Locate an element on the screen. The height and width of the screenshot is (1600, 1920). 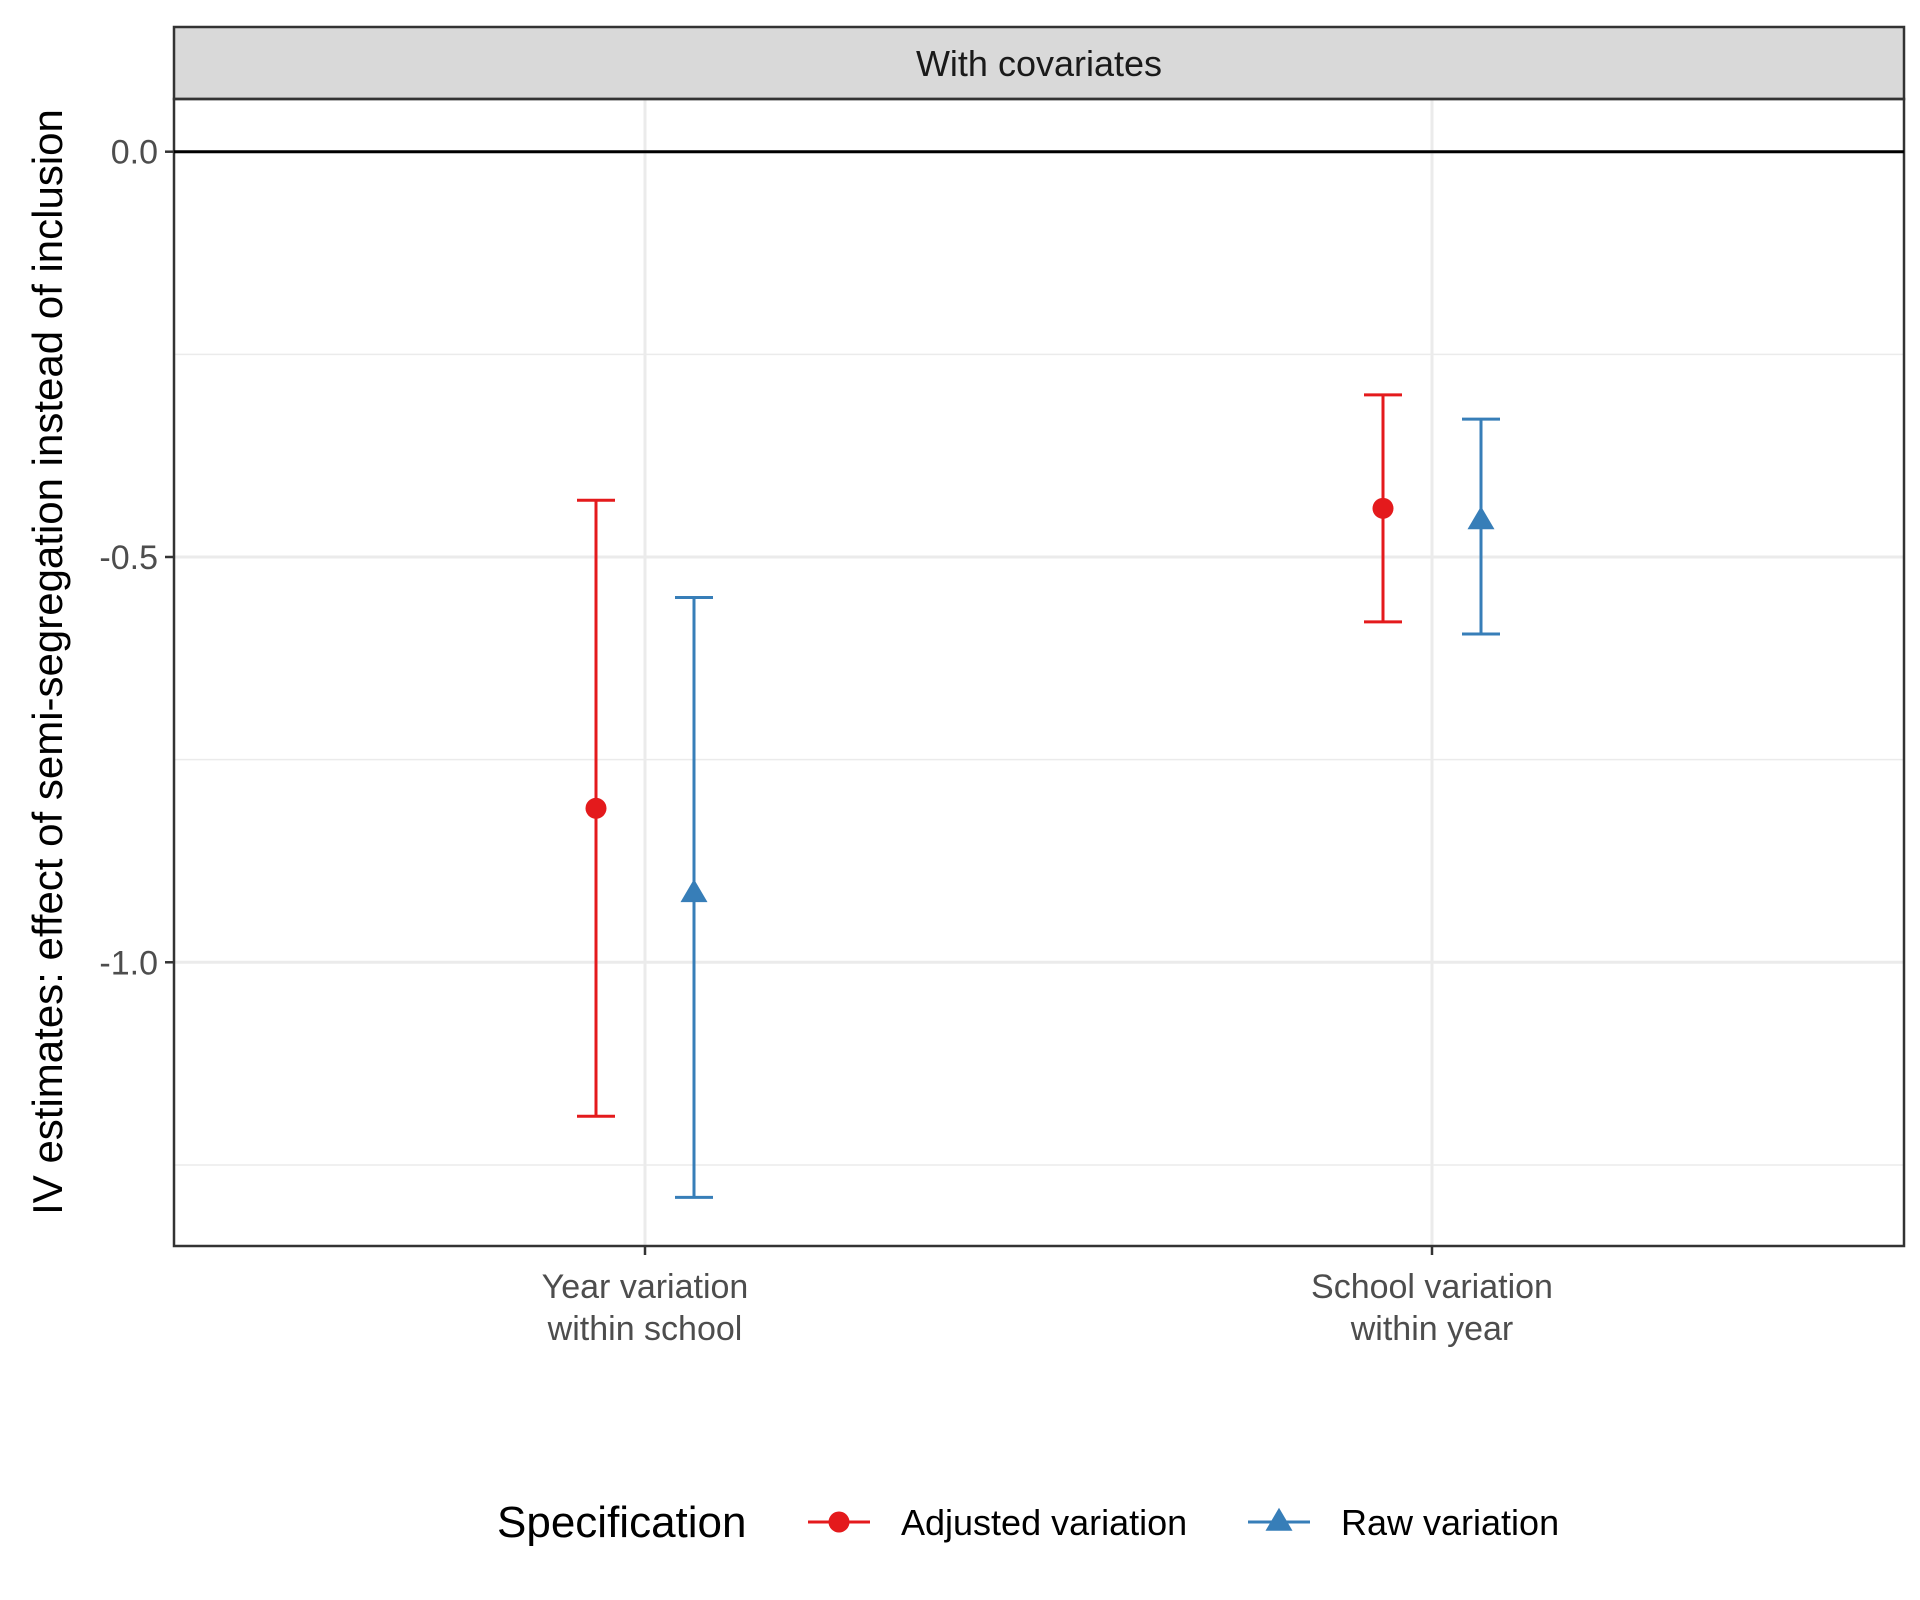
legend-key-triangle is located at coordinates (1279, 1519).